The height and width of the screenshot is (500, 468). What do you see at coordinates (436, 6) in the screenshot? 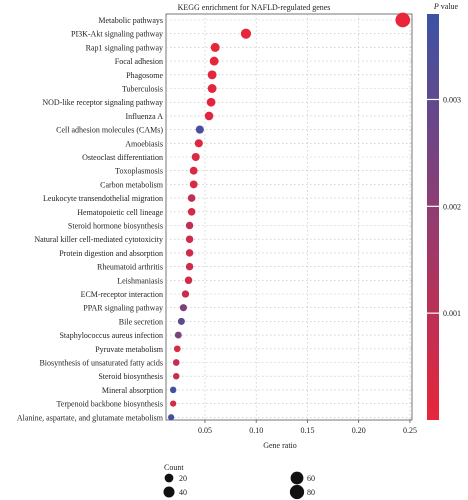
I see `colorbar-title-italic: P` at bounding box center [436, 6].